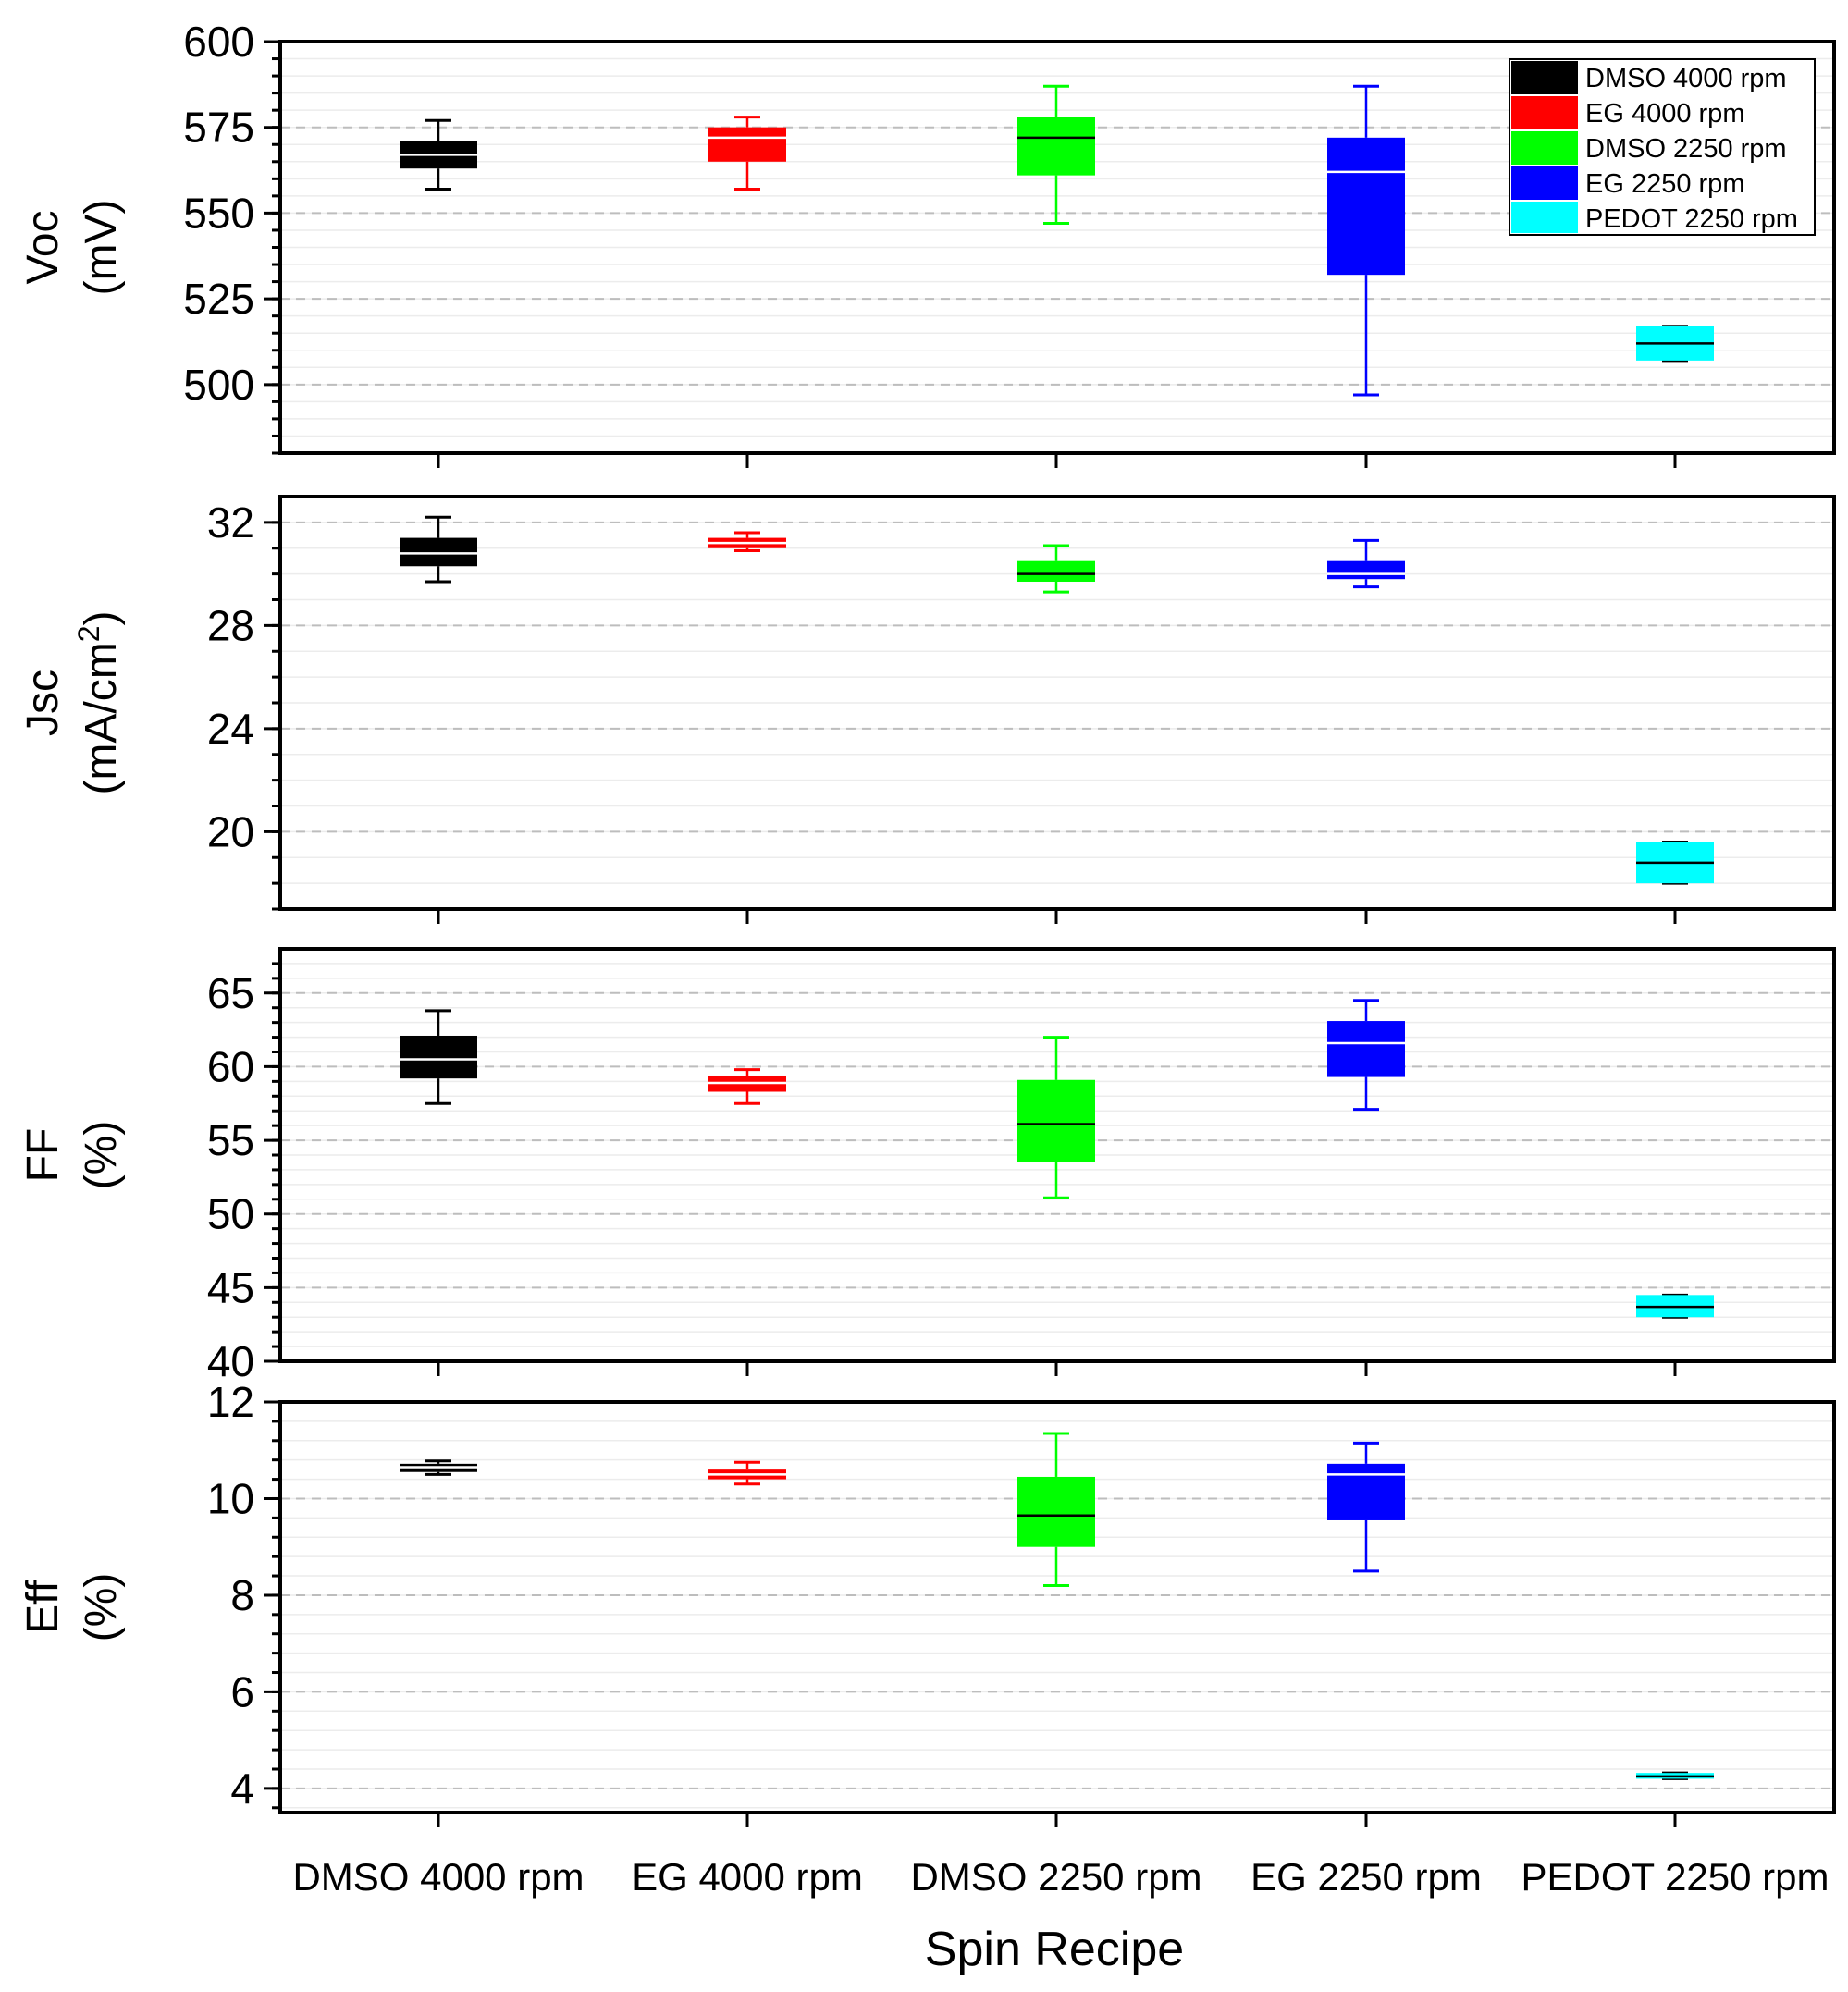 The width and height of the screenshot is (1848, 1992). What do you see at coordinates (219, 299) in the screenshot?
I see `y-tick-label: 525` at bounding box center [219, 299].